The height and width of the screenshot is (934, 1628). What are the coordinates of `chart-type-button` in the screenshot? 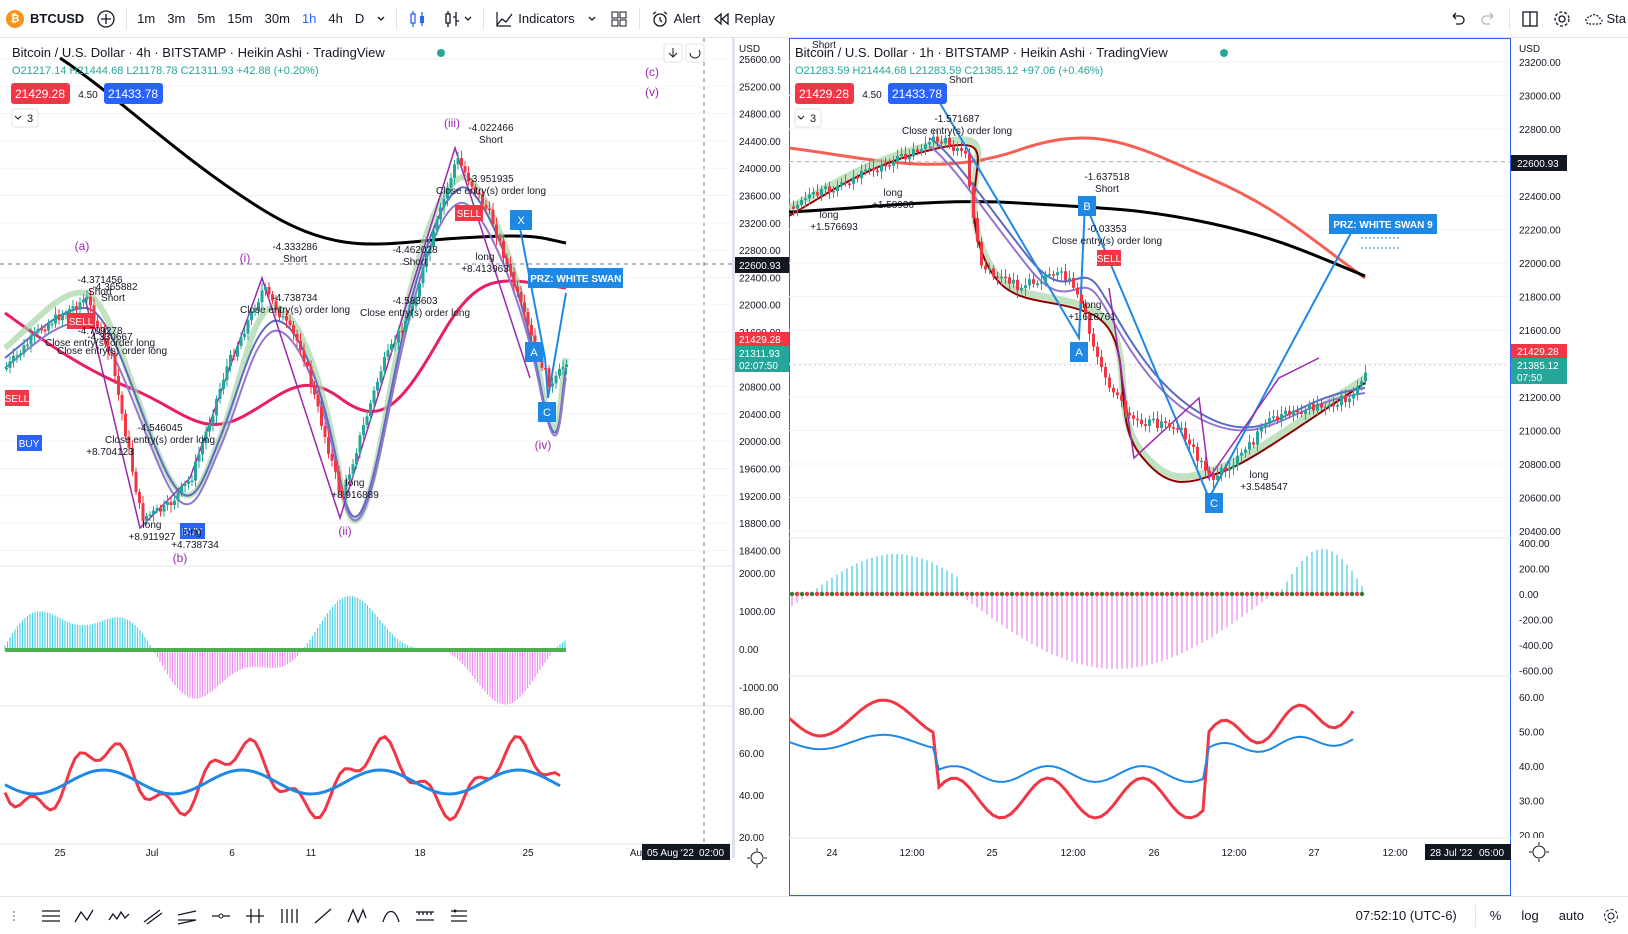 It's located at (457, 19).